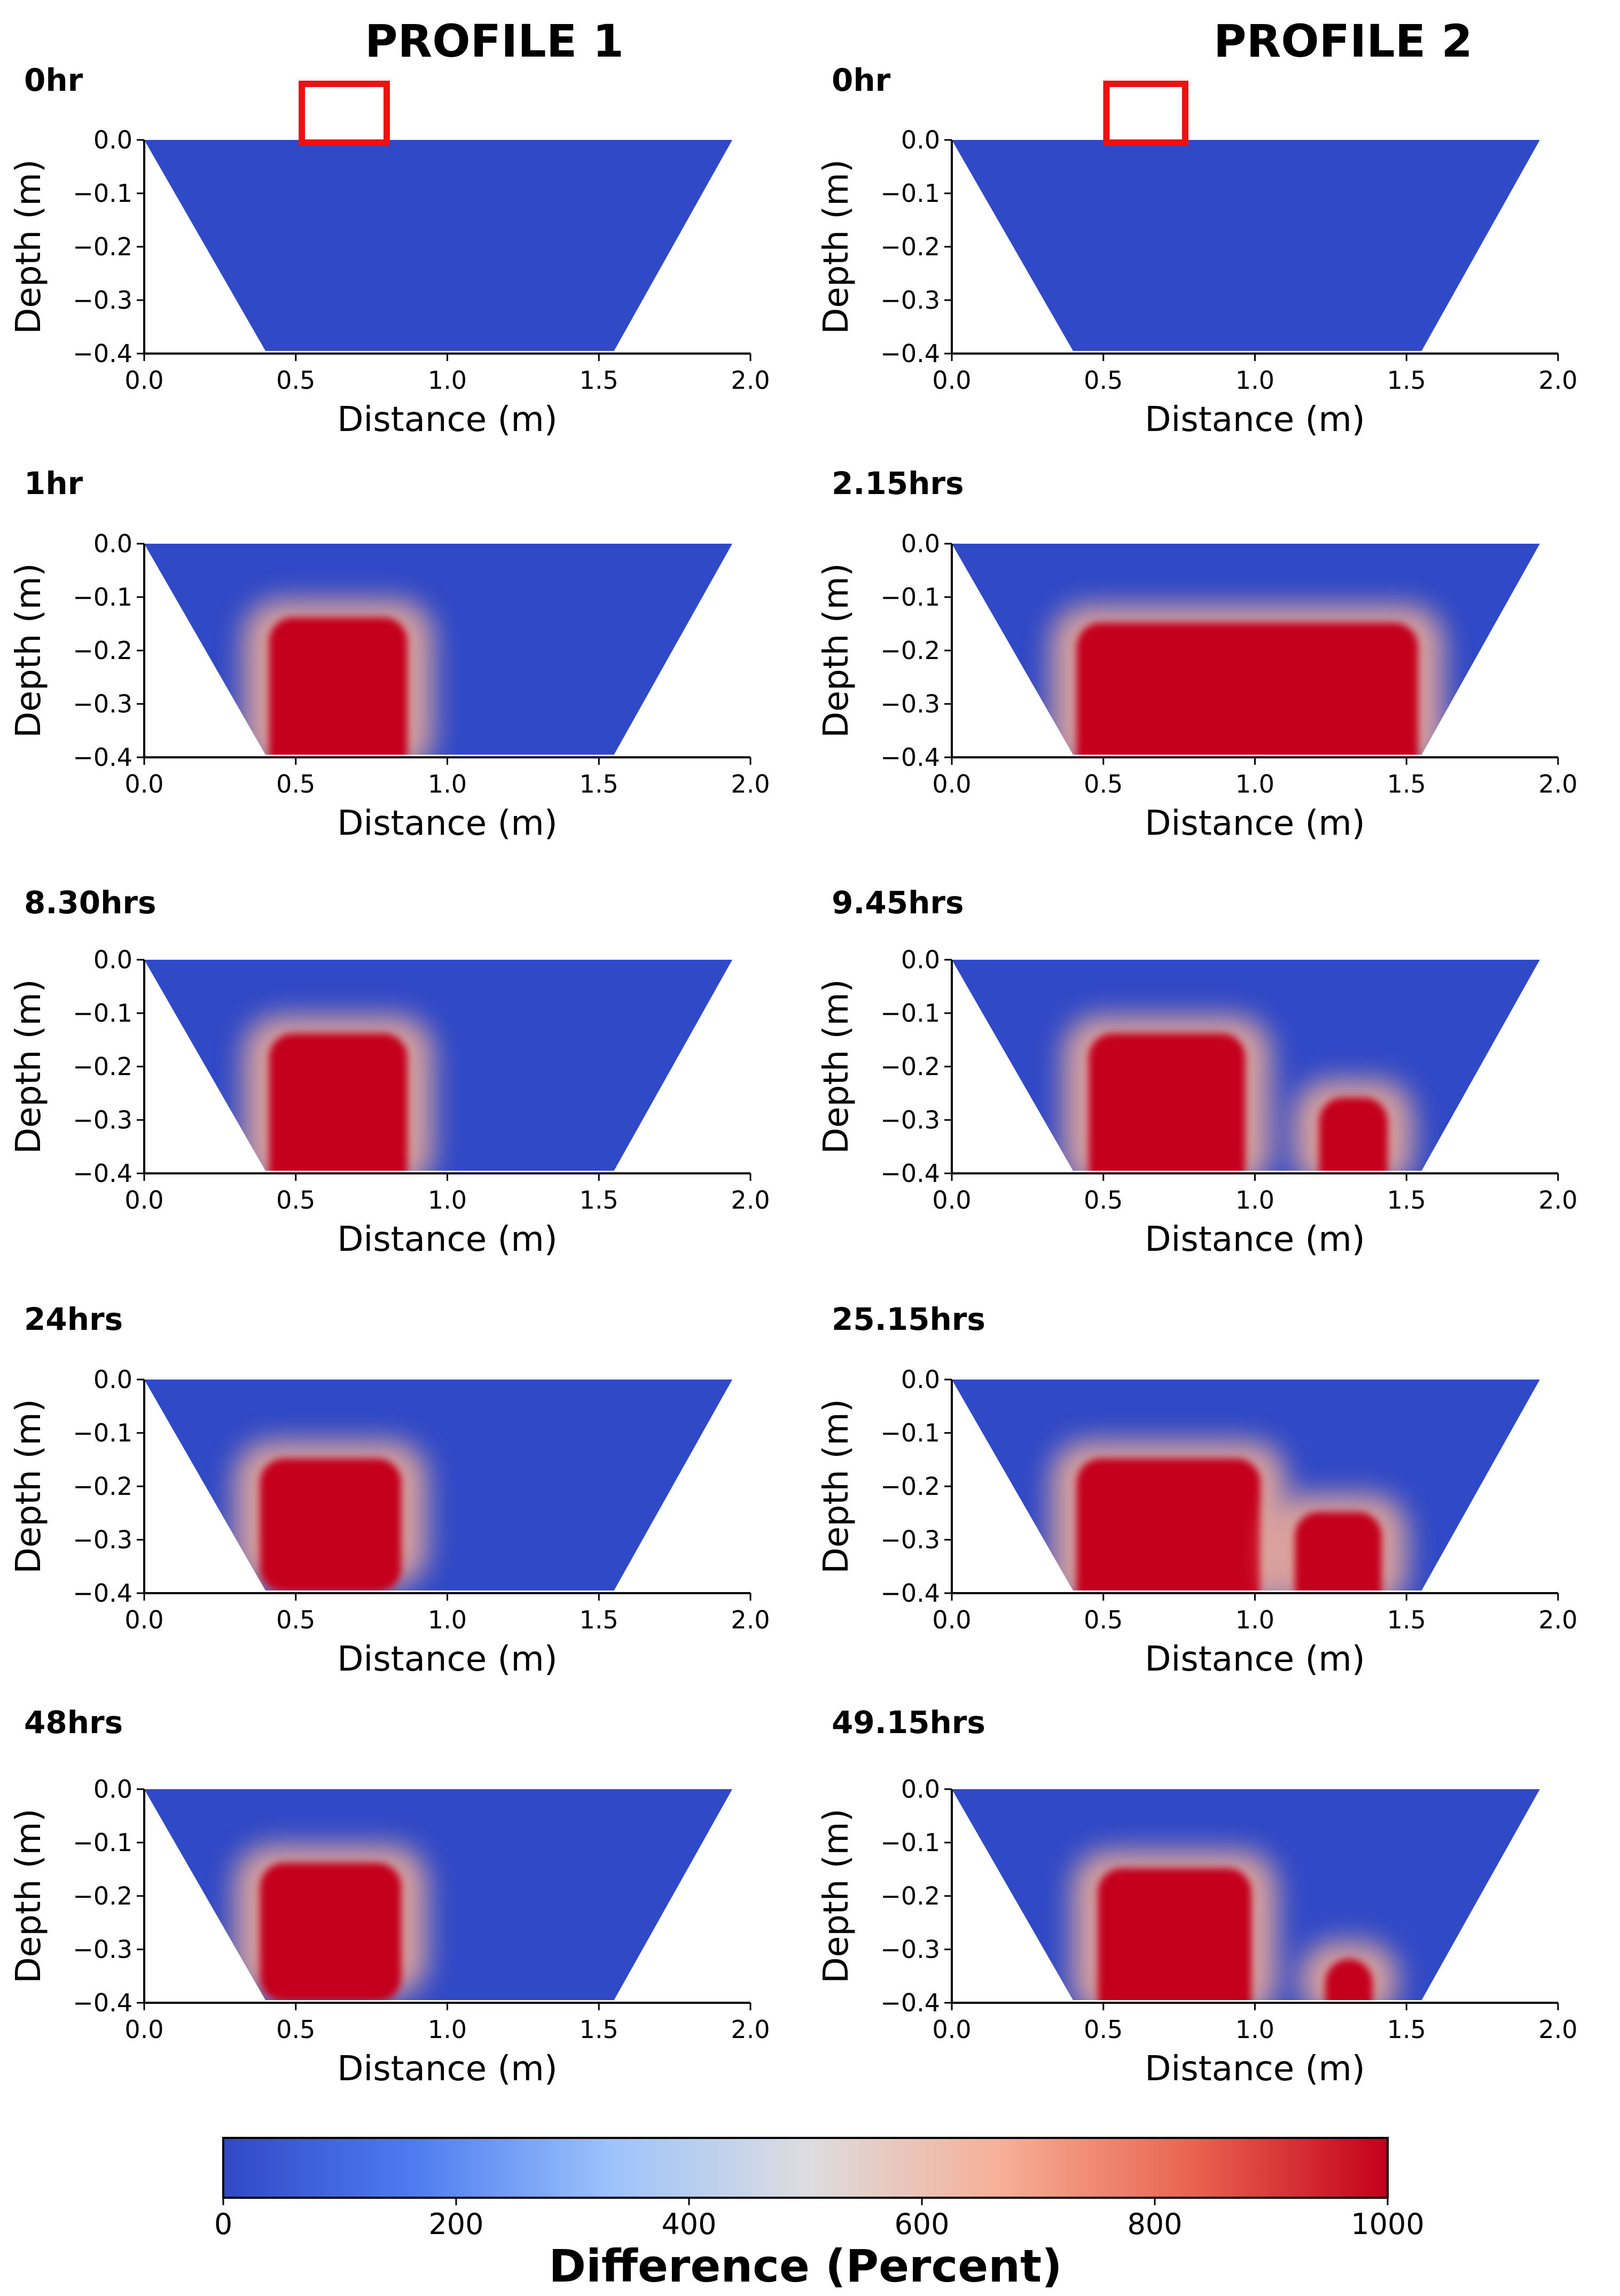 This screenshot has height=2296, width=1620. Describe the element at coordinates (53, 483) in the screenshot. I see `panel-title: 1hr` at that location.